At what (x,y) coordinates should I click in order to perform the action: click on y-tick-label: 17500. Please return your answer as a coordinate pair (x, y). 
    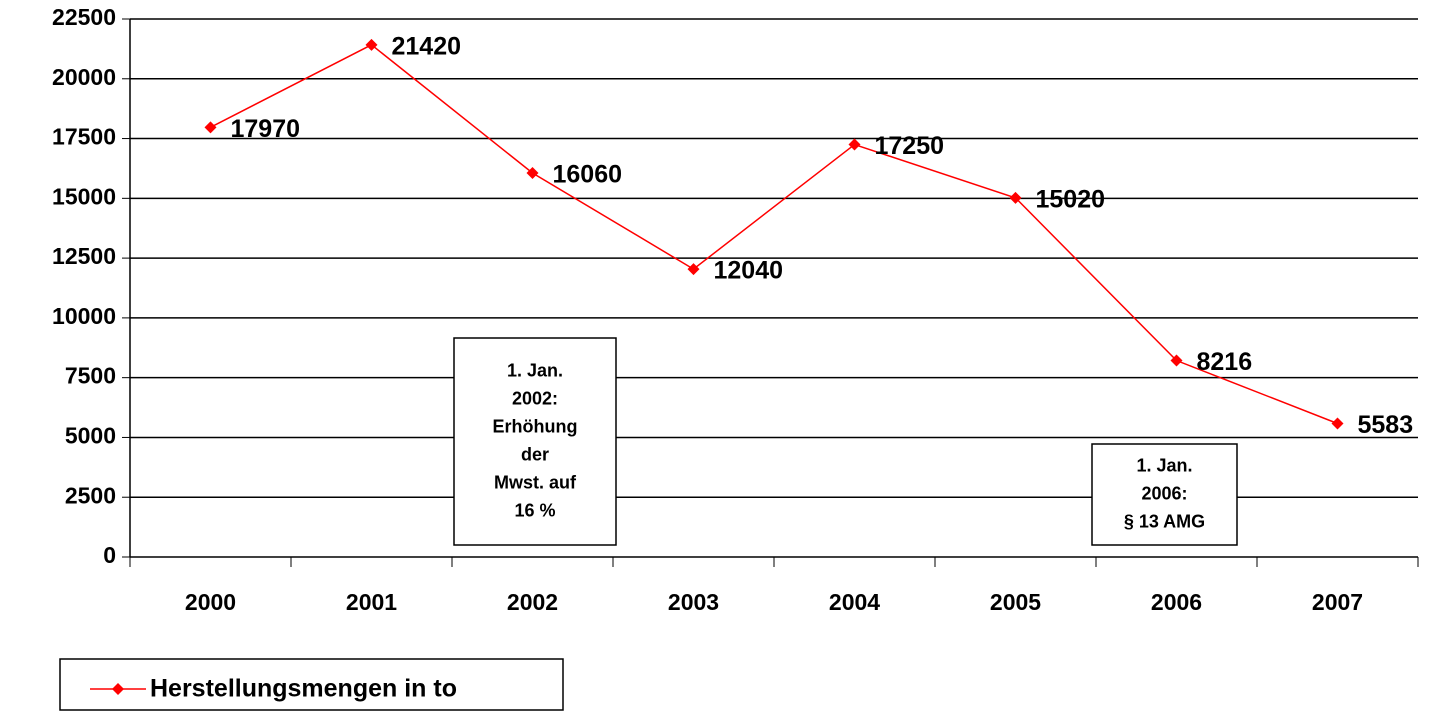
    Looking at the image, I should click on (84, 137).